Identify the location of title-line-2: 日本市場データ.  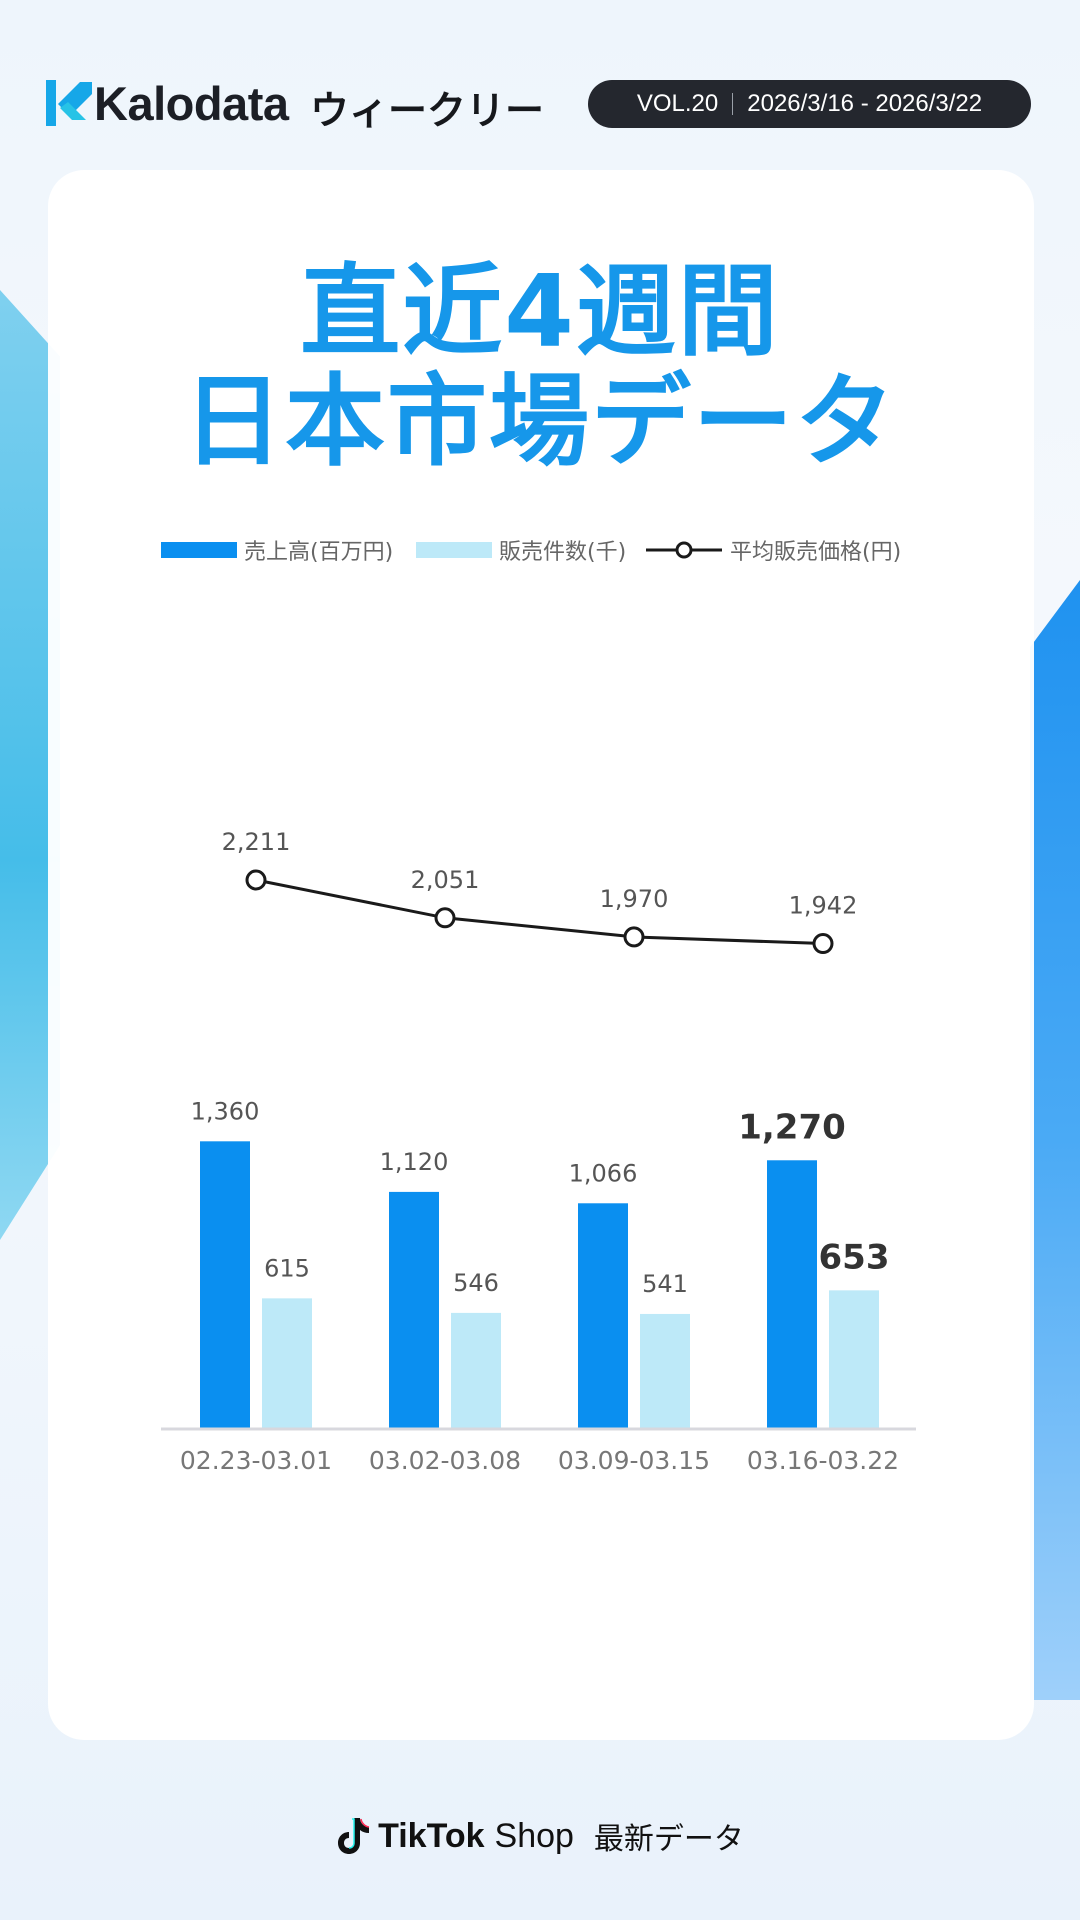
(540, 421).